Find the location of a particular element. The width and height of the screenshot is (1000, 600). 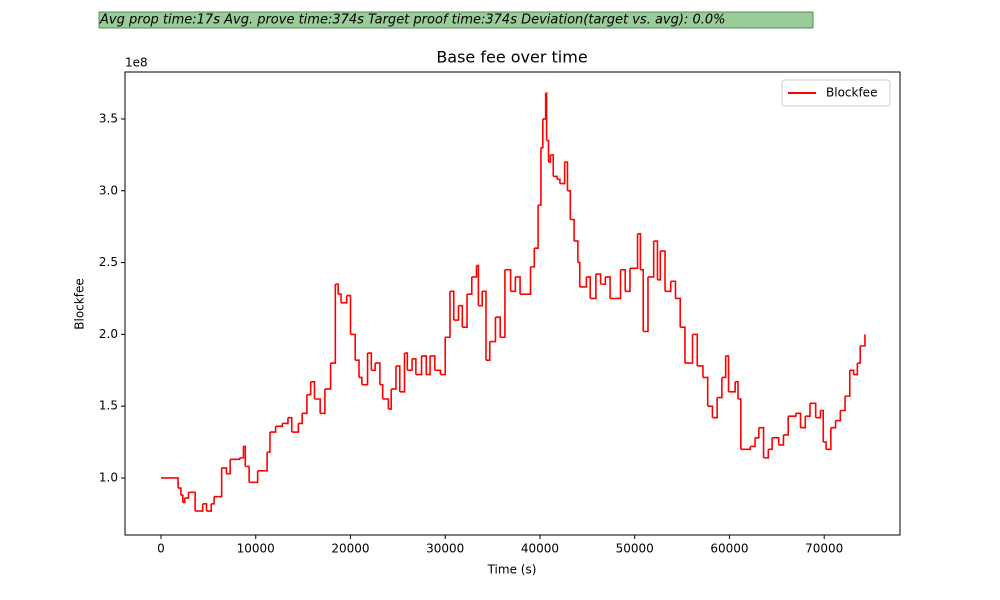

y-offset-label: 1e8 is located at coordinates (136, 63).